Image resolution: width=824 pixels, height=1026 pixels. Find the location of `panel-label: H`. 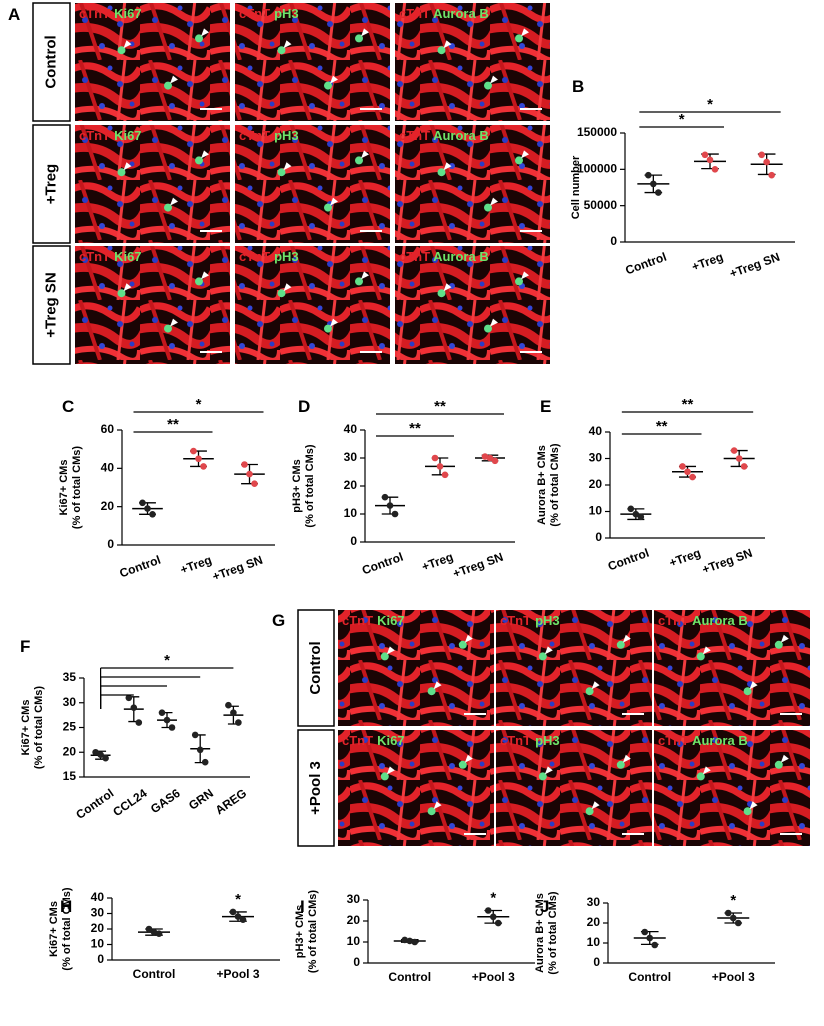

panel-label: H is located at coordinates (66, 906).